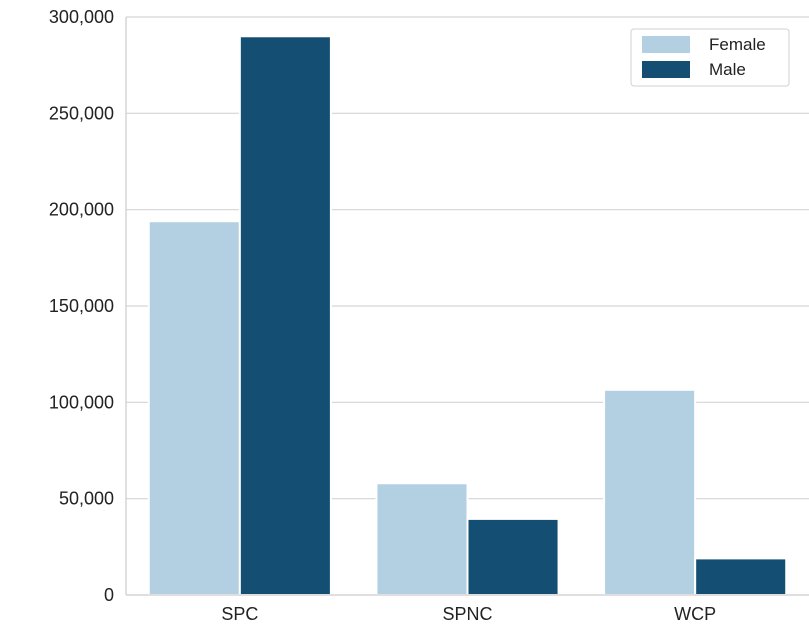  What do you see at coordinates (666, 69) in the screenshot?
I see `legend-swatch-male` at bounding box center [666, 69].